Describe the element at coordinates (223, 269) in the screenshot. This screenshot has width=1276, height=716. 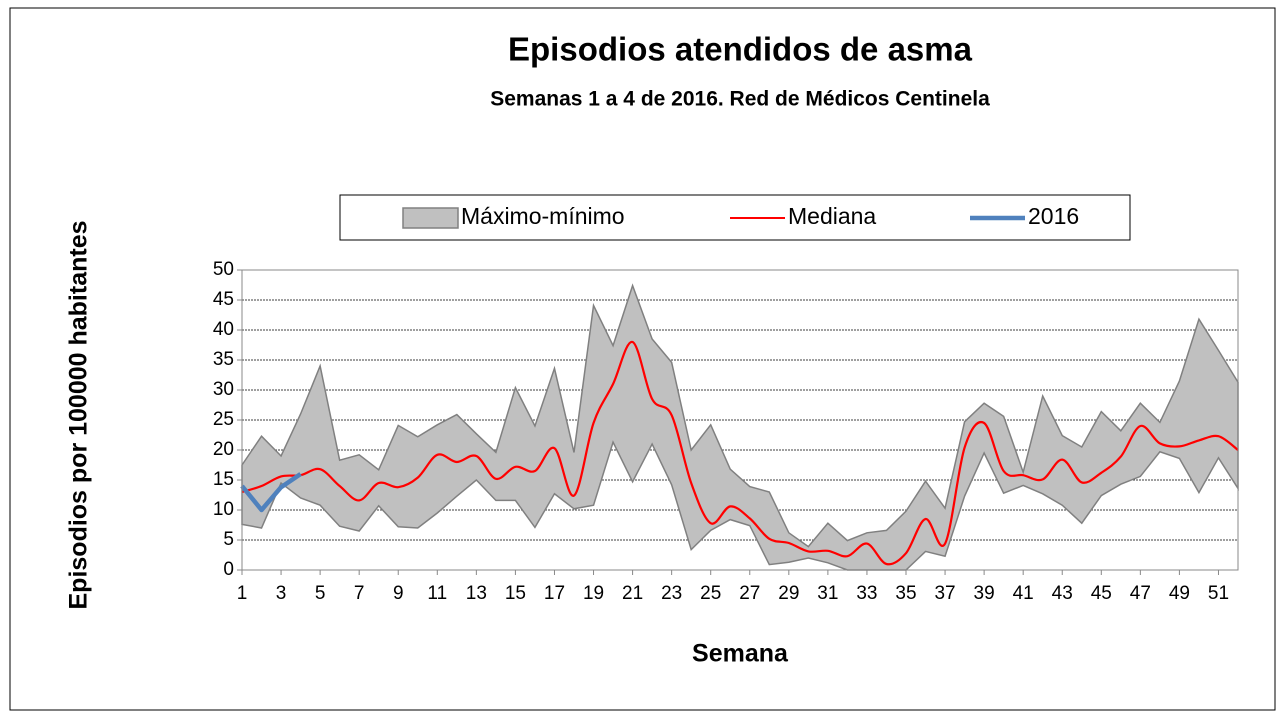
I see `y-tick-label: 50` at that location.